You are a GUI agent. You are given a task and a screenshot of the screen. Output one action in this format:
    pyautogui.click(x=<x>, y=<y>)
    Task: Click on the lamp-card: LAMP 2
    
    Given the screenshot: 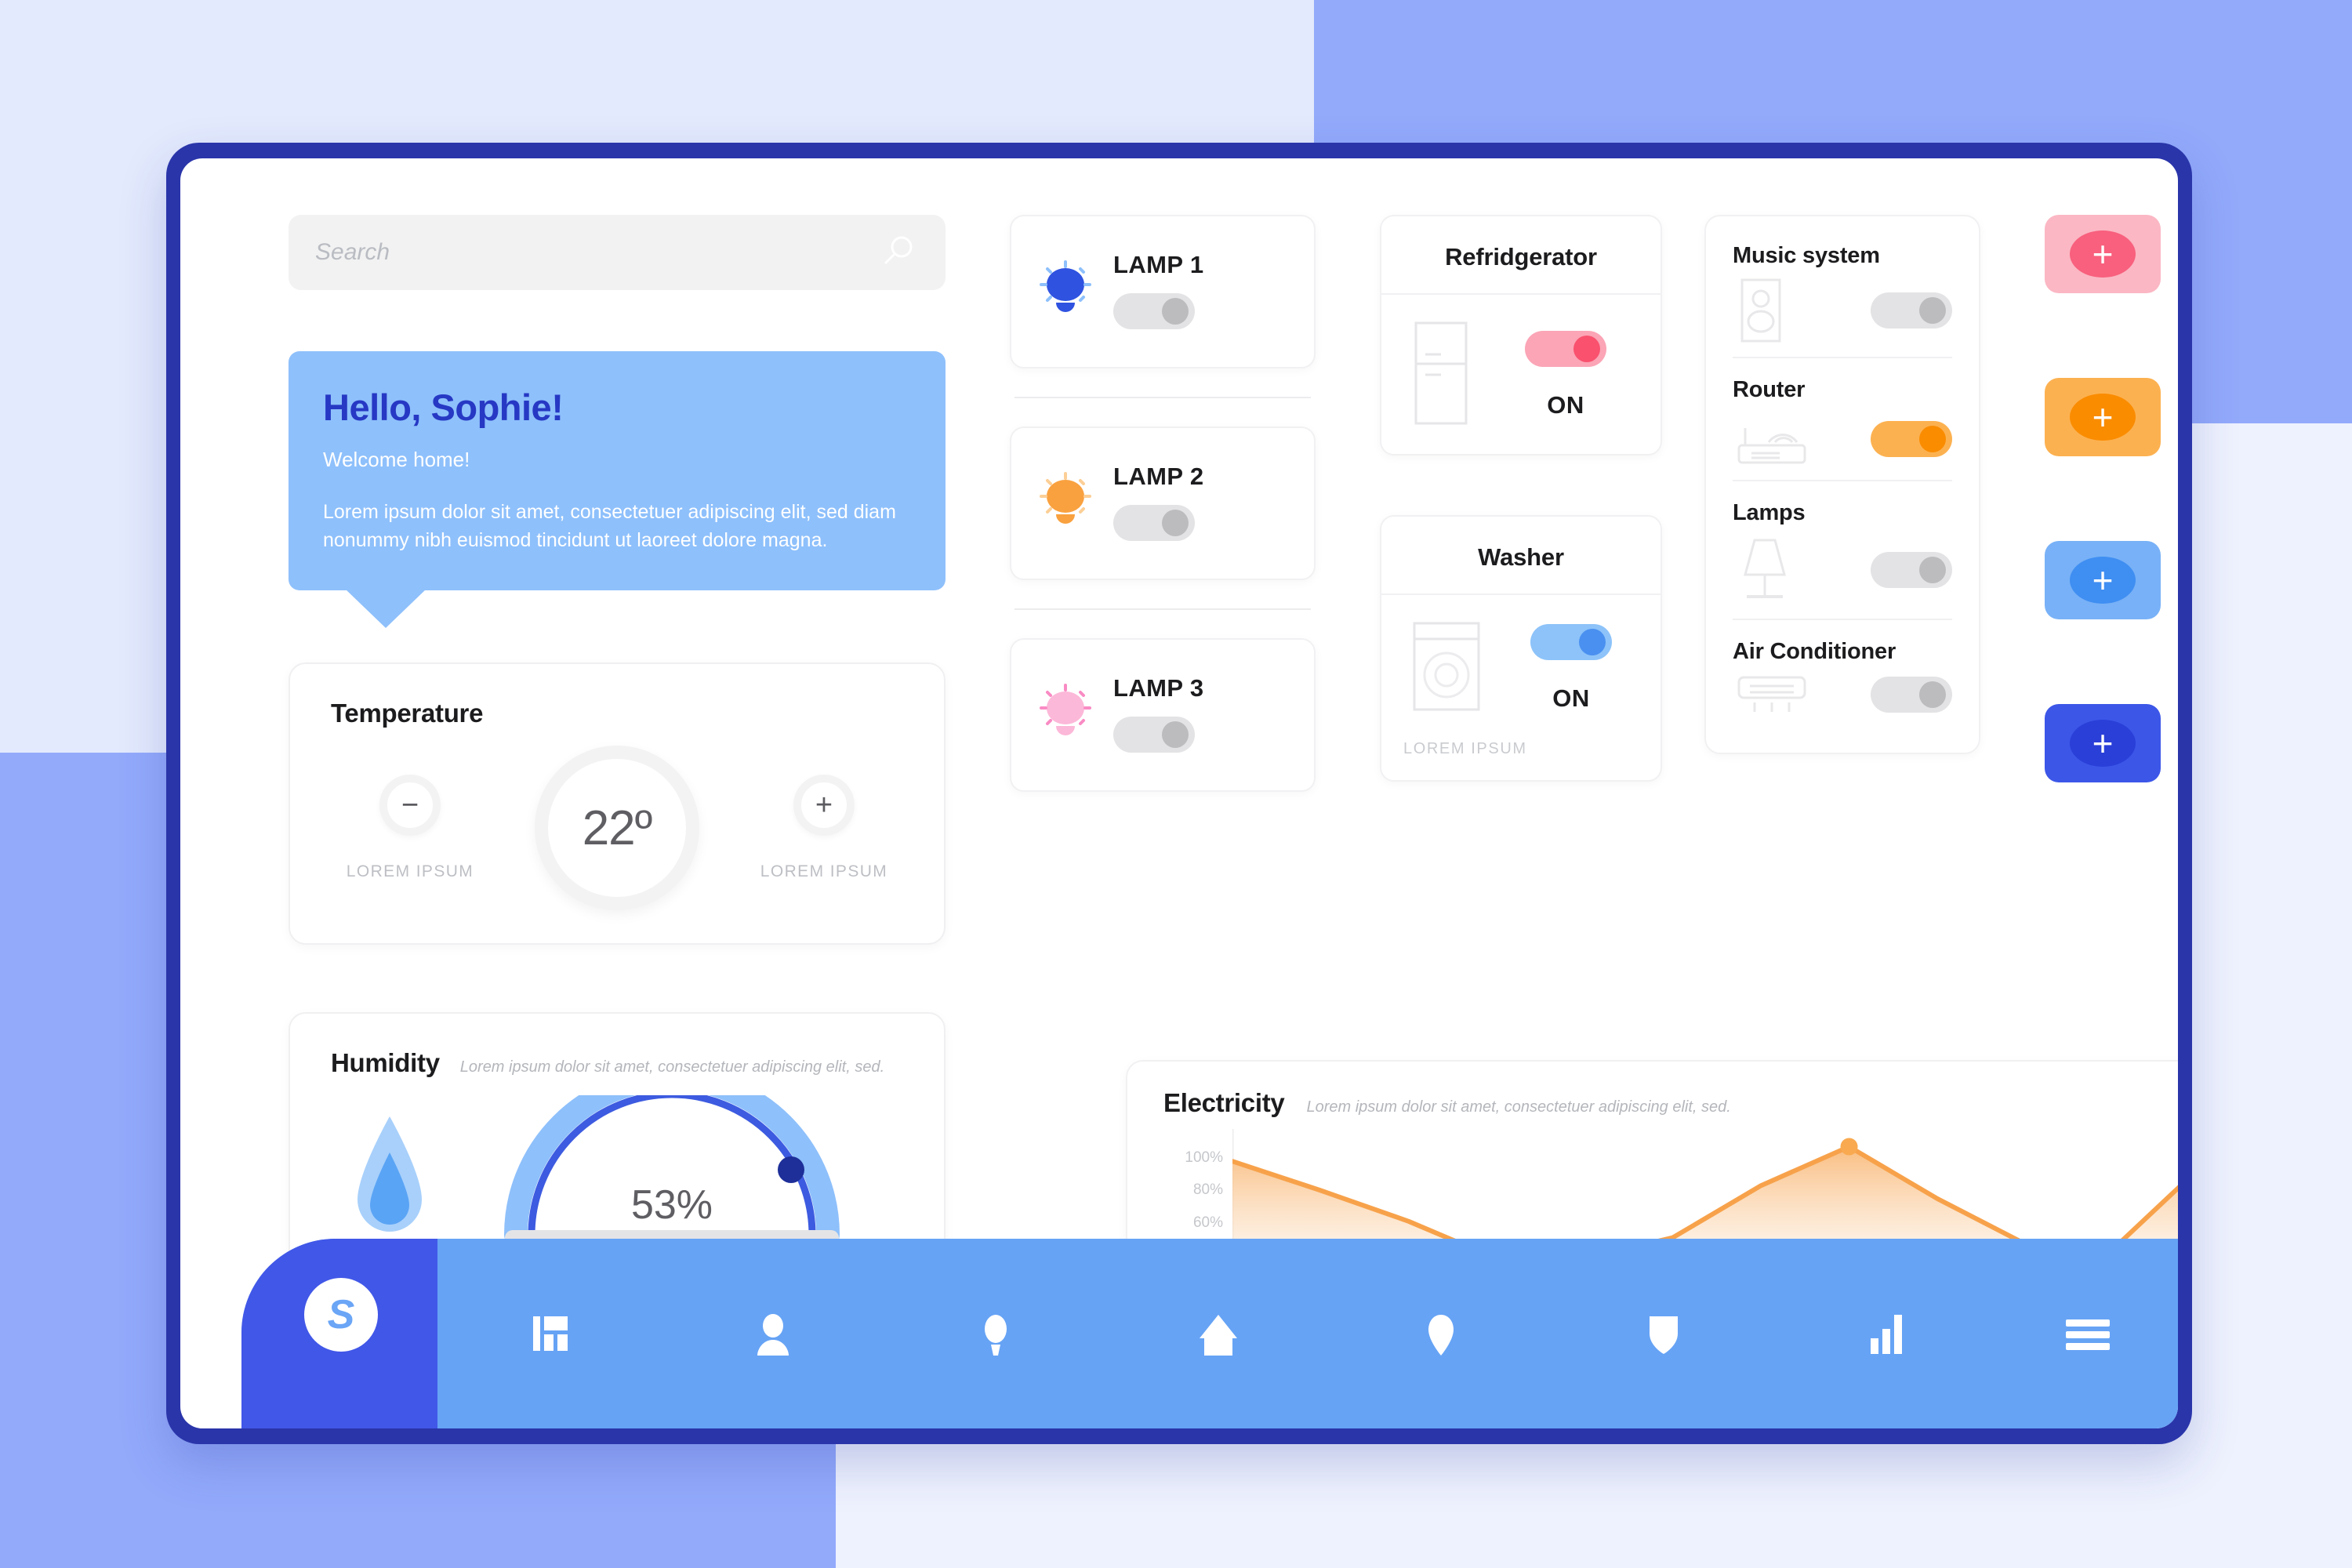 What is the action you would take?
    pyautogui.click(x=1163, y=503)
    